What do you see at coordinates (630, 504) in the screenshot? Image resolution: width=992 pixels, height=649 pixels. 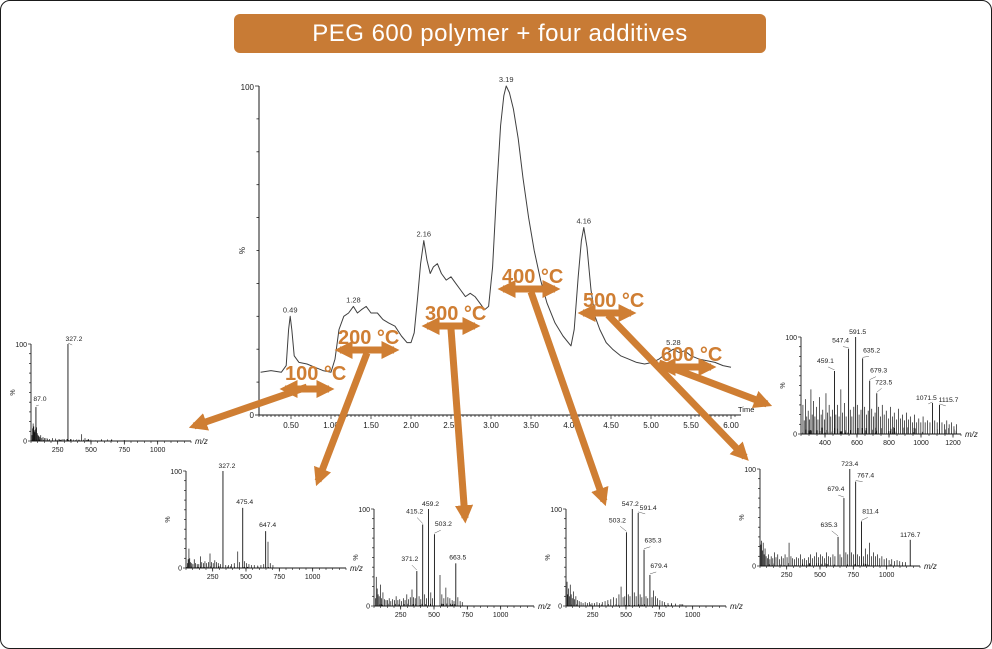 I see `svg-text: 547.2` at bounding box center [630, 504].